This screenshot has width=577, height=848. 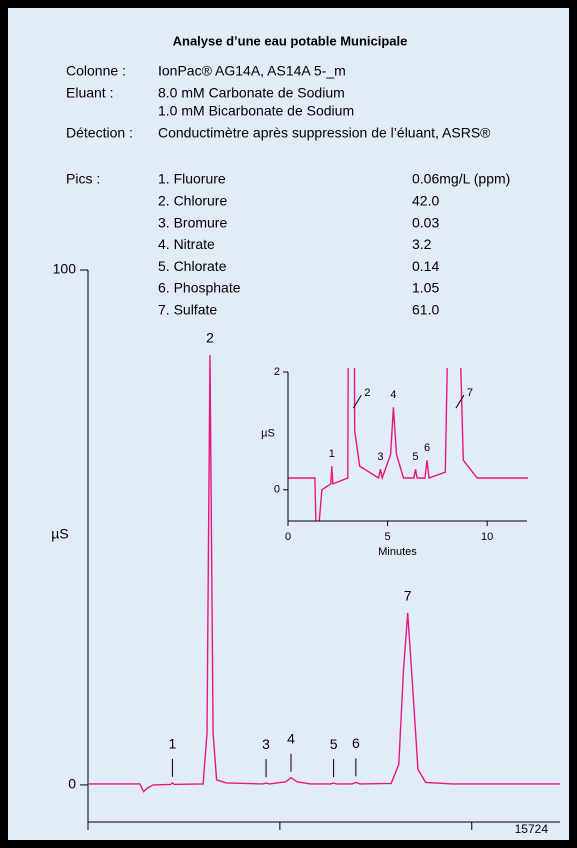 I want to click on inset-plot, so click(x=408, y=444).